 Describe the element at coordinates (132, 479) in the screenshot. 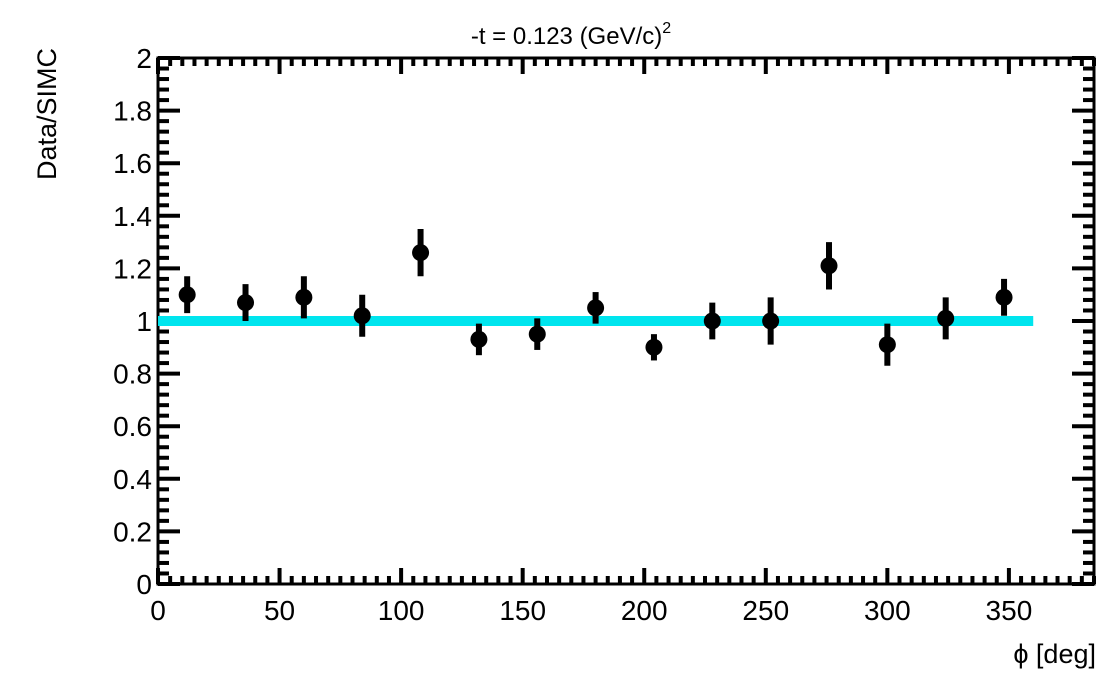

I see `y-tick-label: 0.4` at that location.